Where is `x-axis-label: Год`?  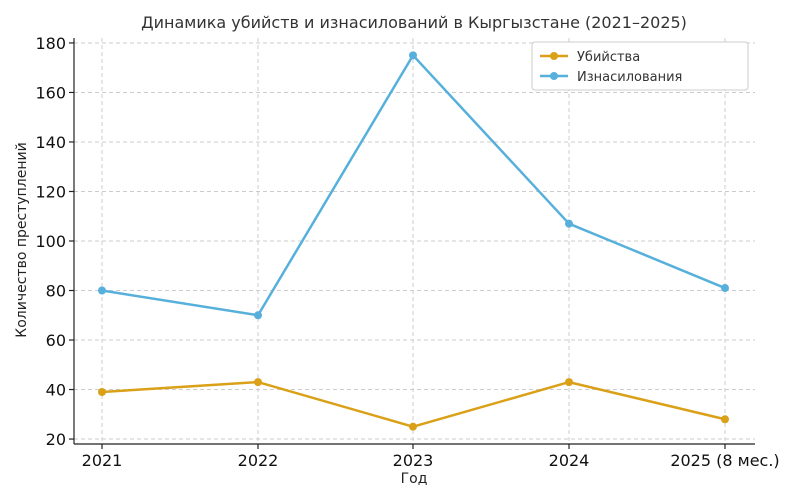
x-axis-label: Год is located at coordinates (414, 479).